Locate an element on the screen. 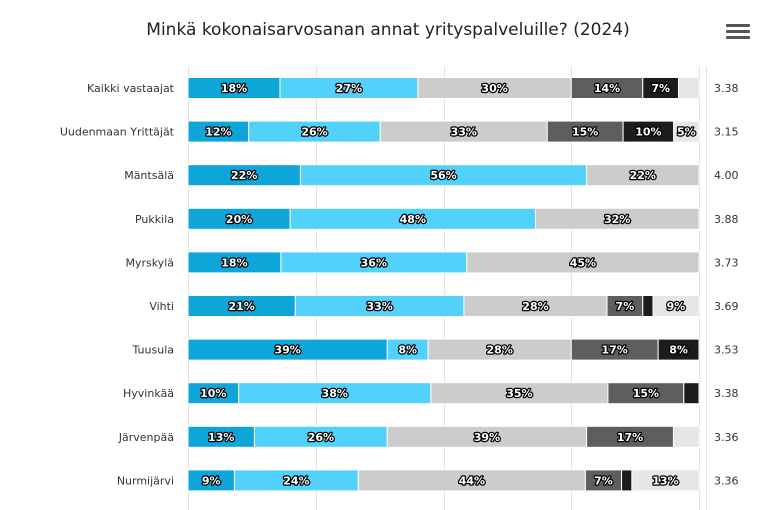  data-label: 30% is located at coordinates (494, 88).